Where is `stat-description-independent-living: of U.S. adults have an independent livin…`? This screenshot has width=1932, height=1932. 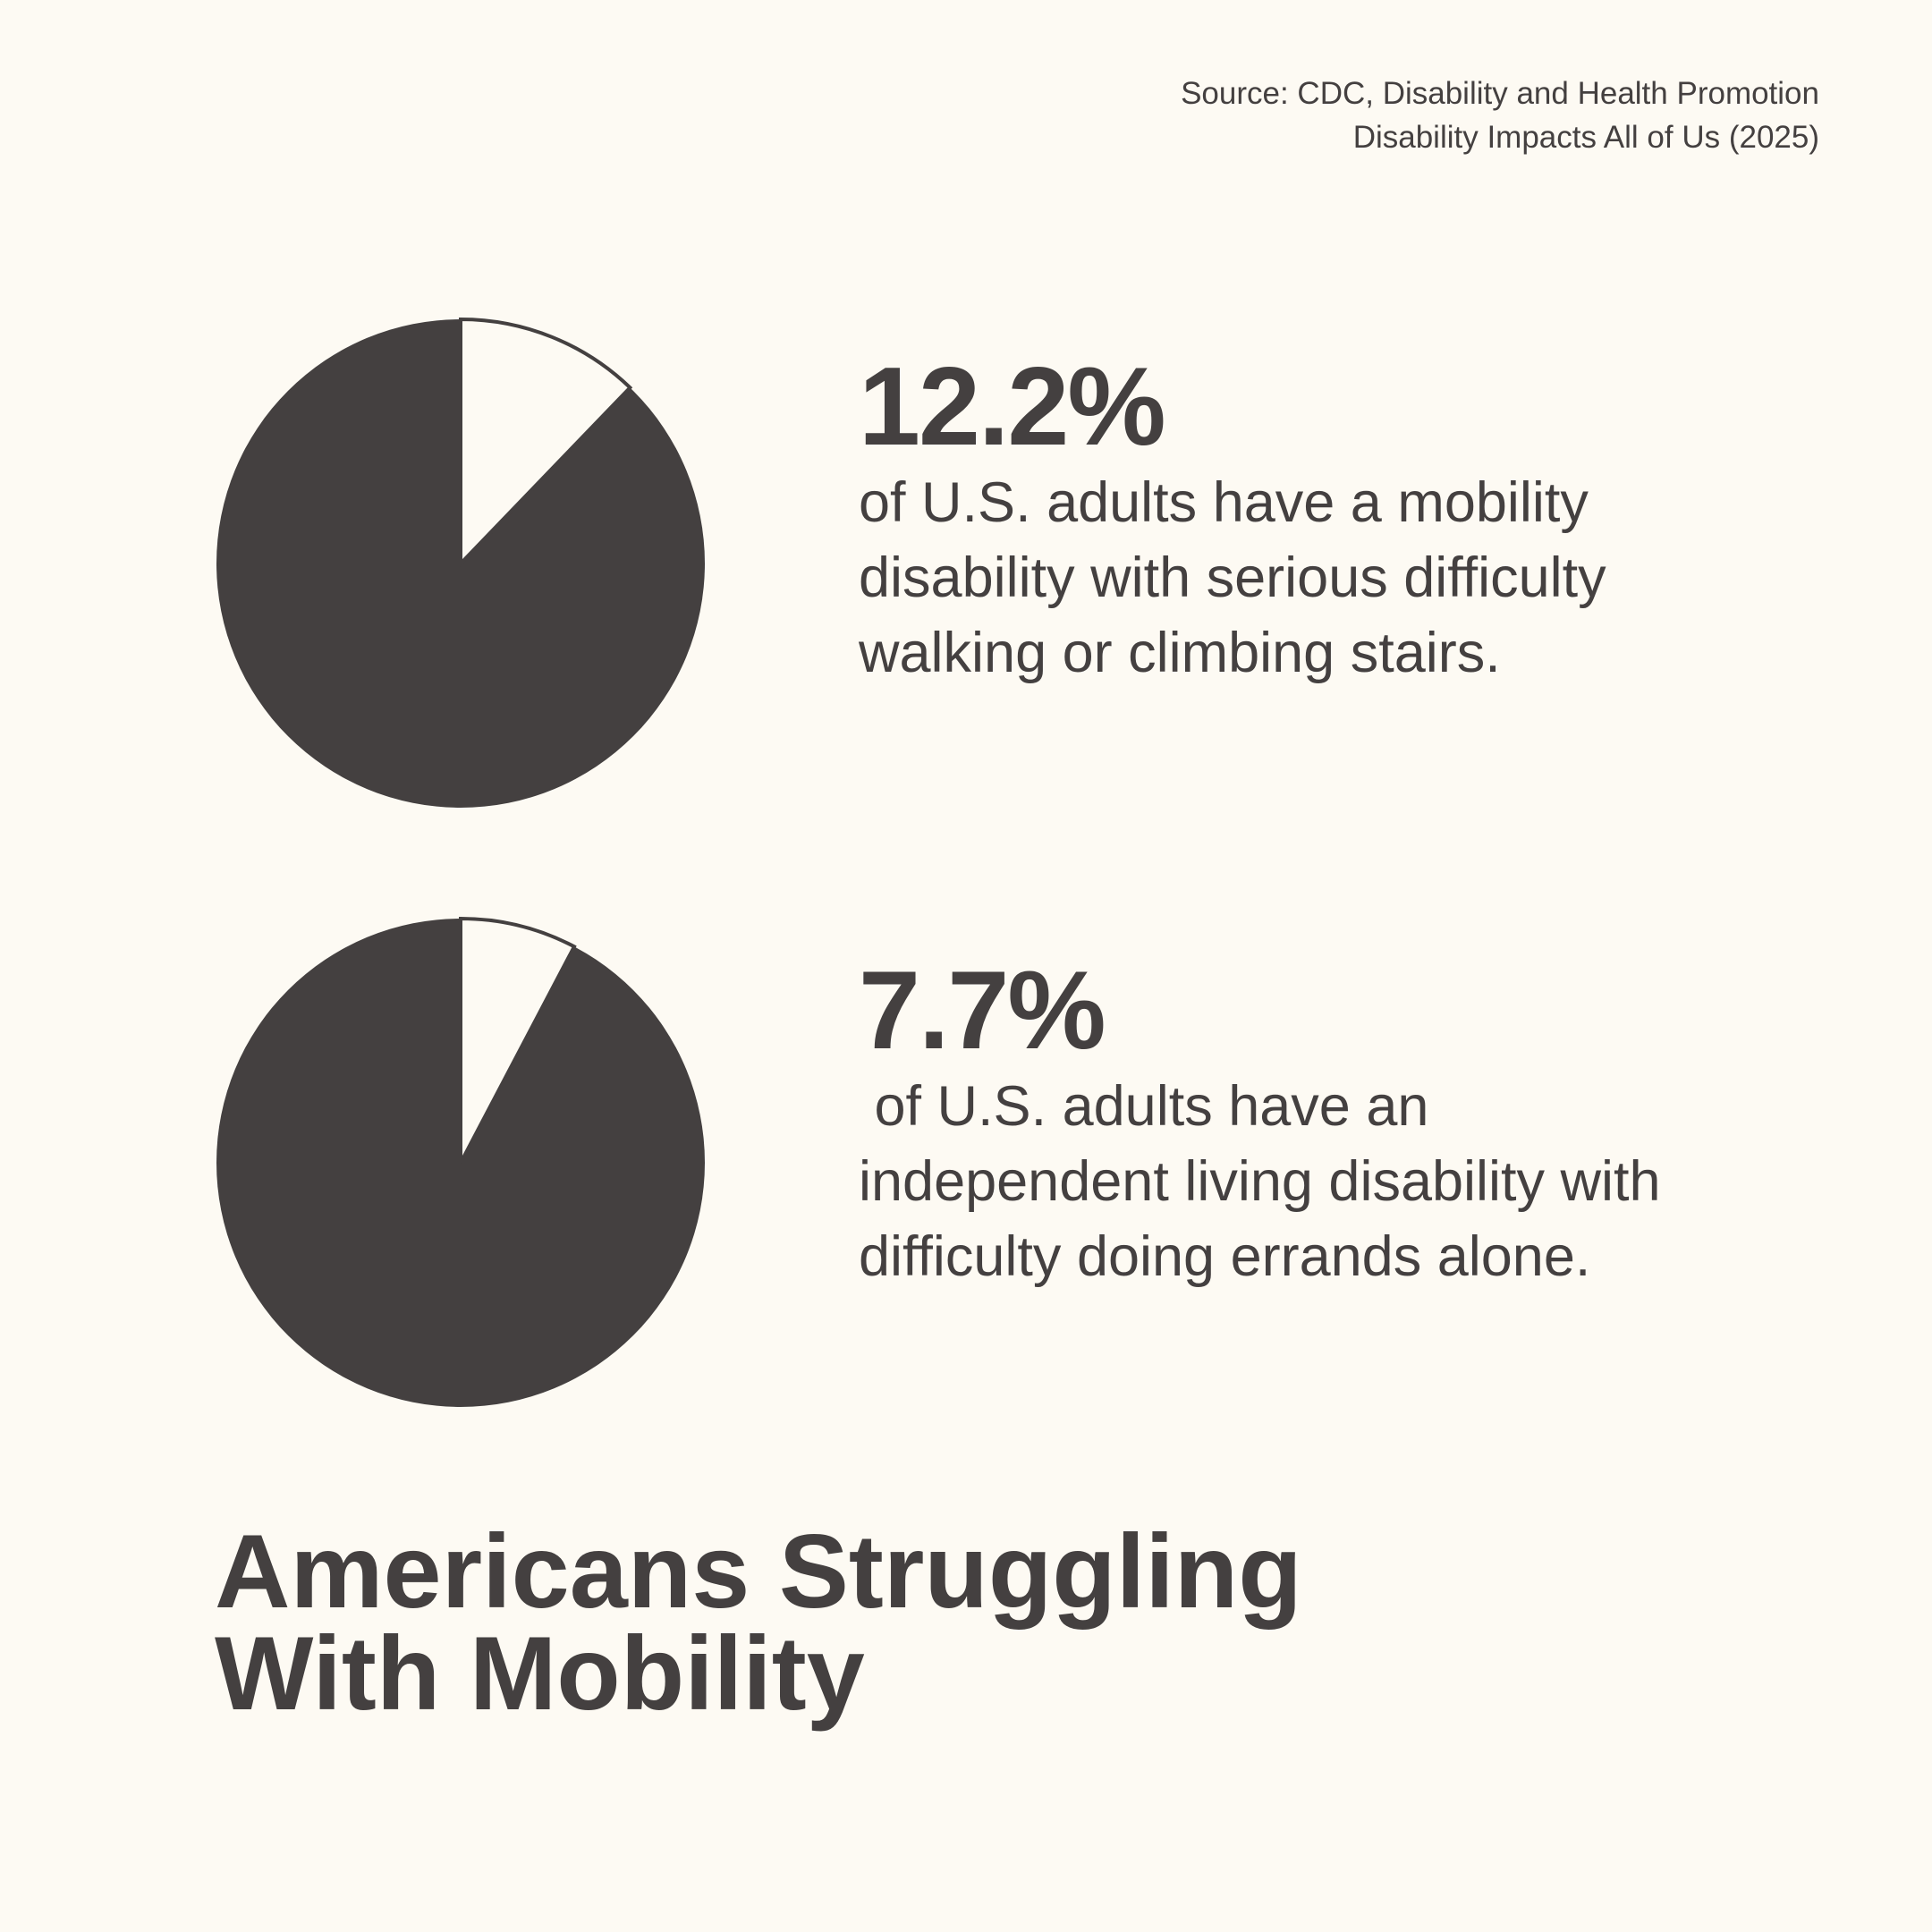 stat-description-independent-living: of U.S. adults have an independent livin… is located at coordinates (1268, 1181).